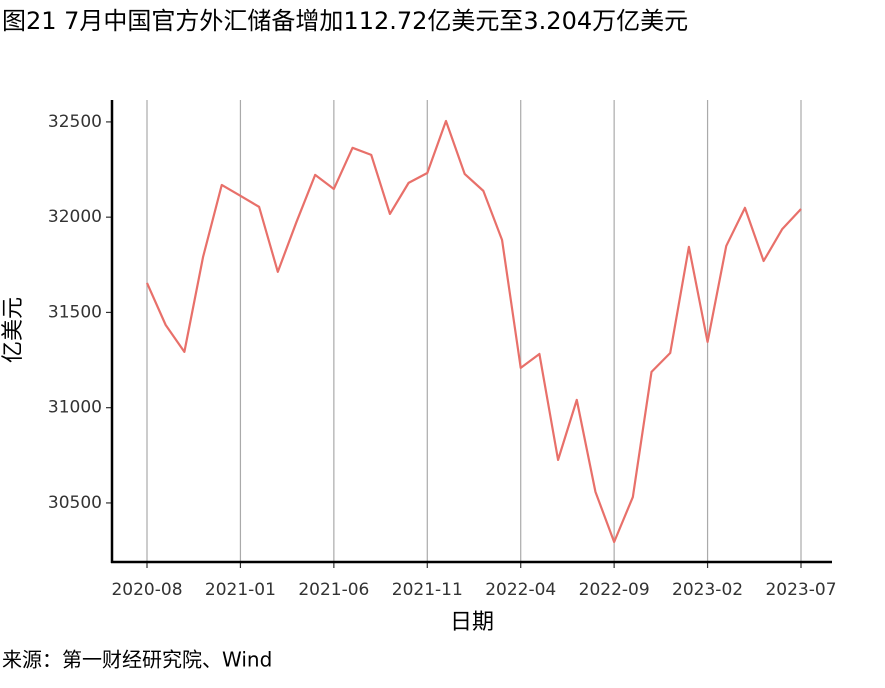 Image resolution: width=885 pixels, height=688 pixels. I want to click on x-tick-label: 2022-04, so click(520, 590).